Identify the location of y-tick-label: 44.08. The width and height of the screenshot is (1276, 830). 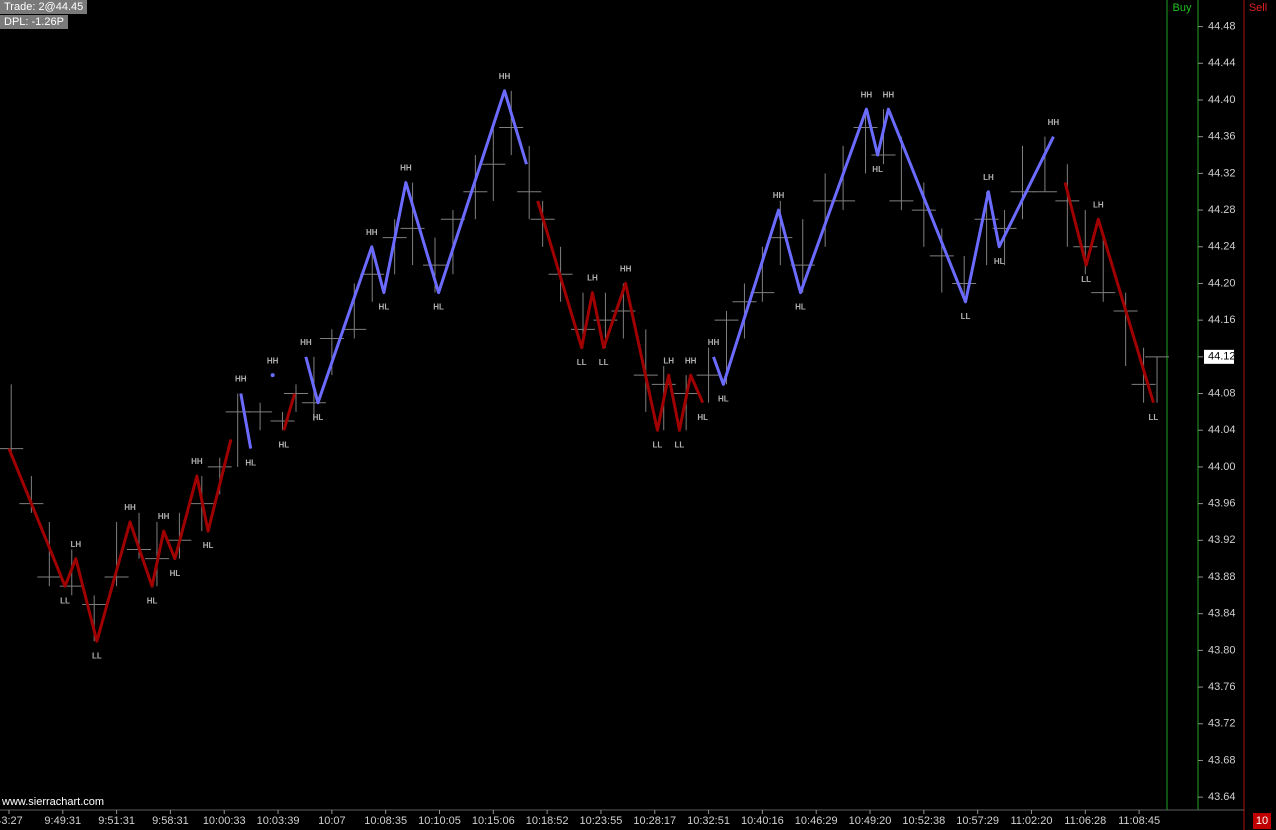
(1222, 393).